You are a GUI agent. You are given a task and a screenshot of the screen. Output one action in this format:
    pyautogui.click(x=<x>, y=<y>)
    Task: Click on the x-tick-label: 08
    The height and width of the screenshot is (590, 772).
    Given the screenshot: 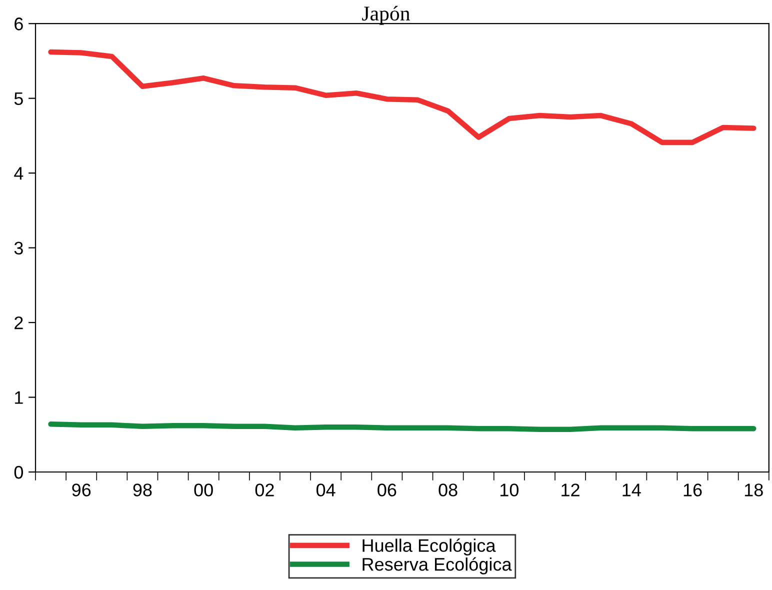 What is the action you would take?
    pyautogui.click(x=448, y=490)
    